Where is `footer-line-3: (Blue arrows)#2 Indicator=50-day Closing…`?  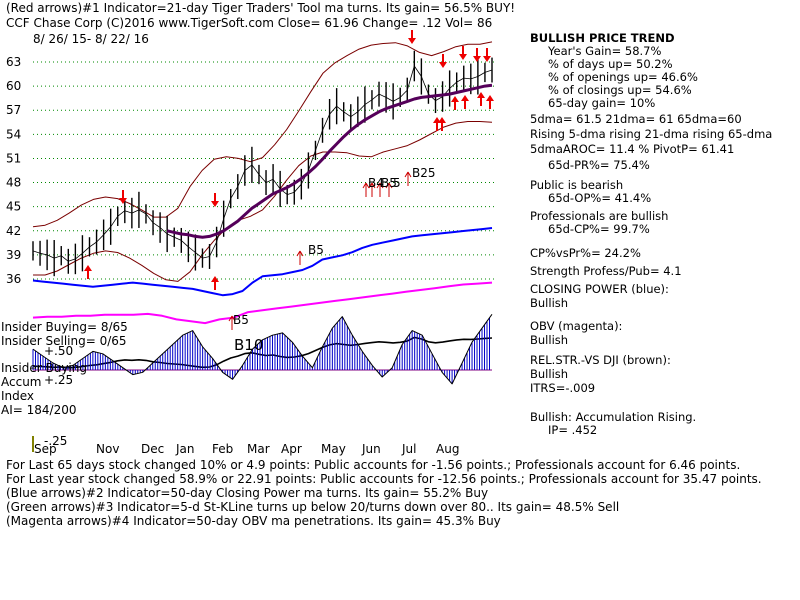
footer-line-3: (Blue arrows)#2 Indicator=50-day Closing… is located at coordinates (247, 493).